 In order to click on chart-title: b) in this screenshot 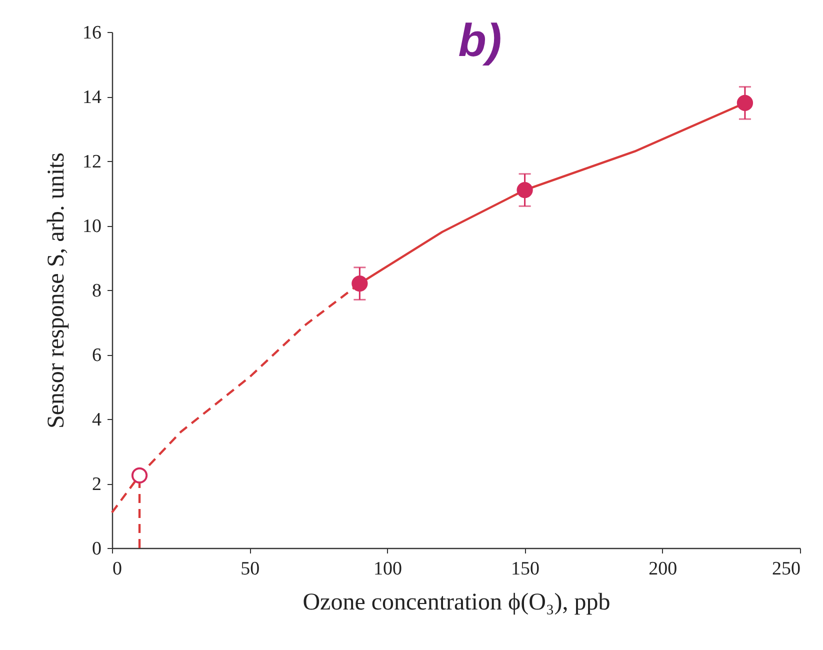, I will do `click(480, 40)`.